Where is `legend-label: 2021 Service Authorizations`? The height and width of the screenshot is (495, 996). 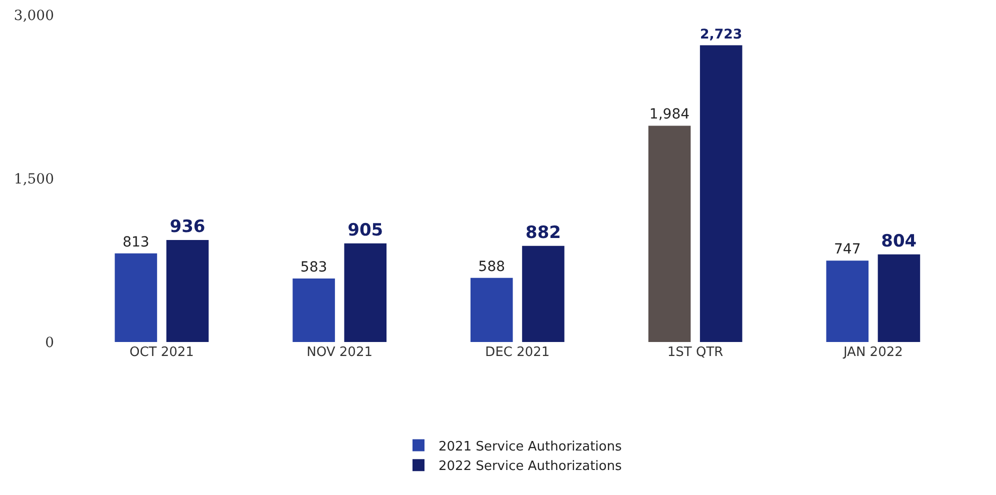
legend-label: 2021 Service Authorizations is located at coordinates (530, 446).